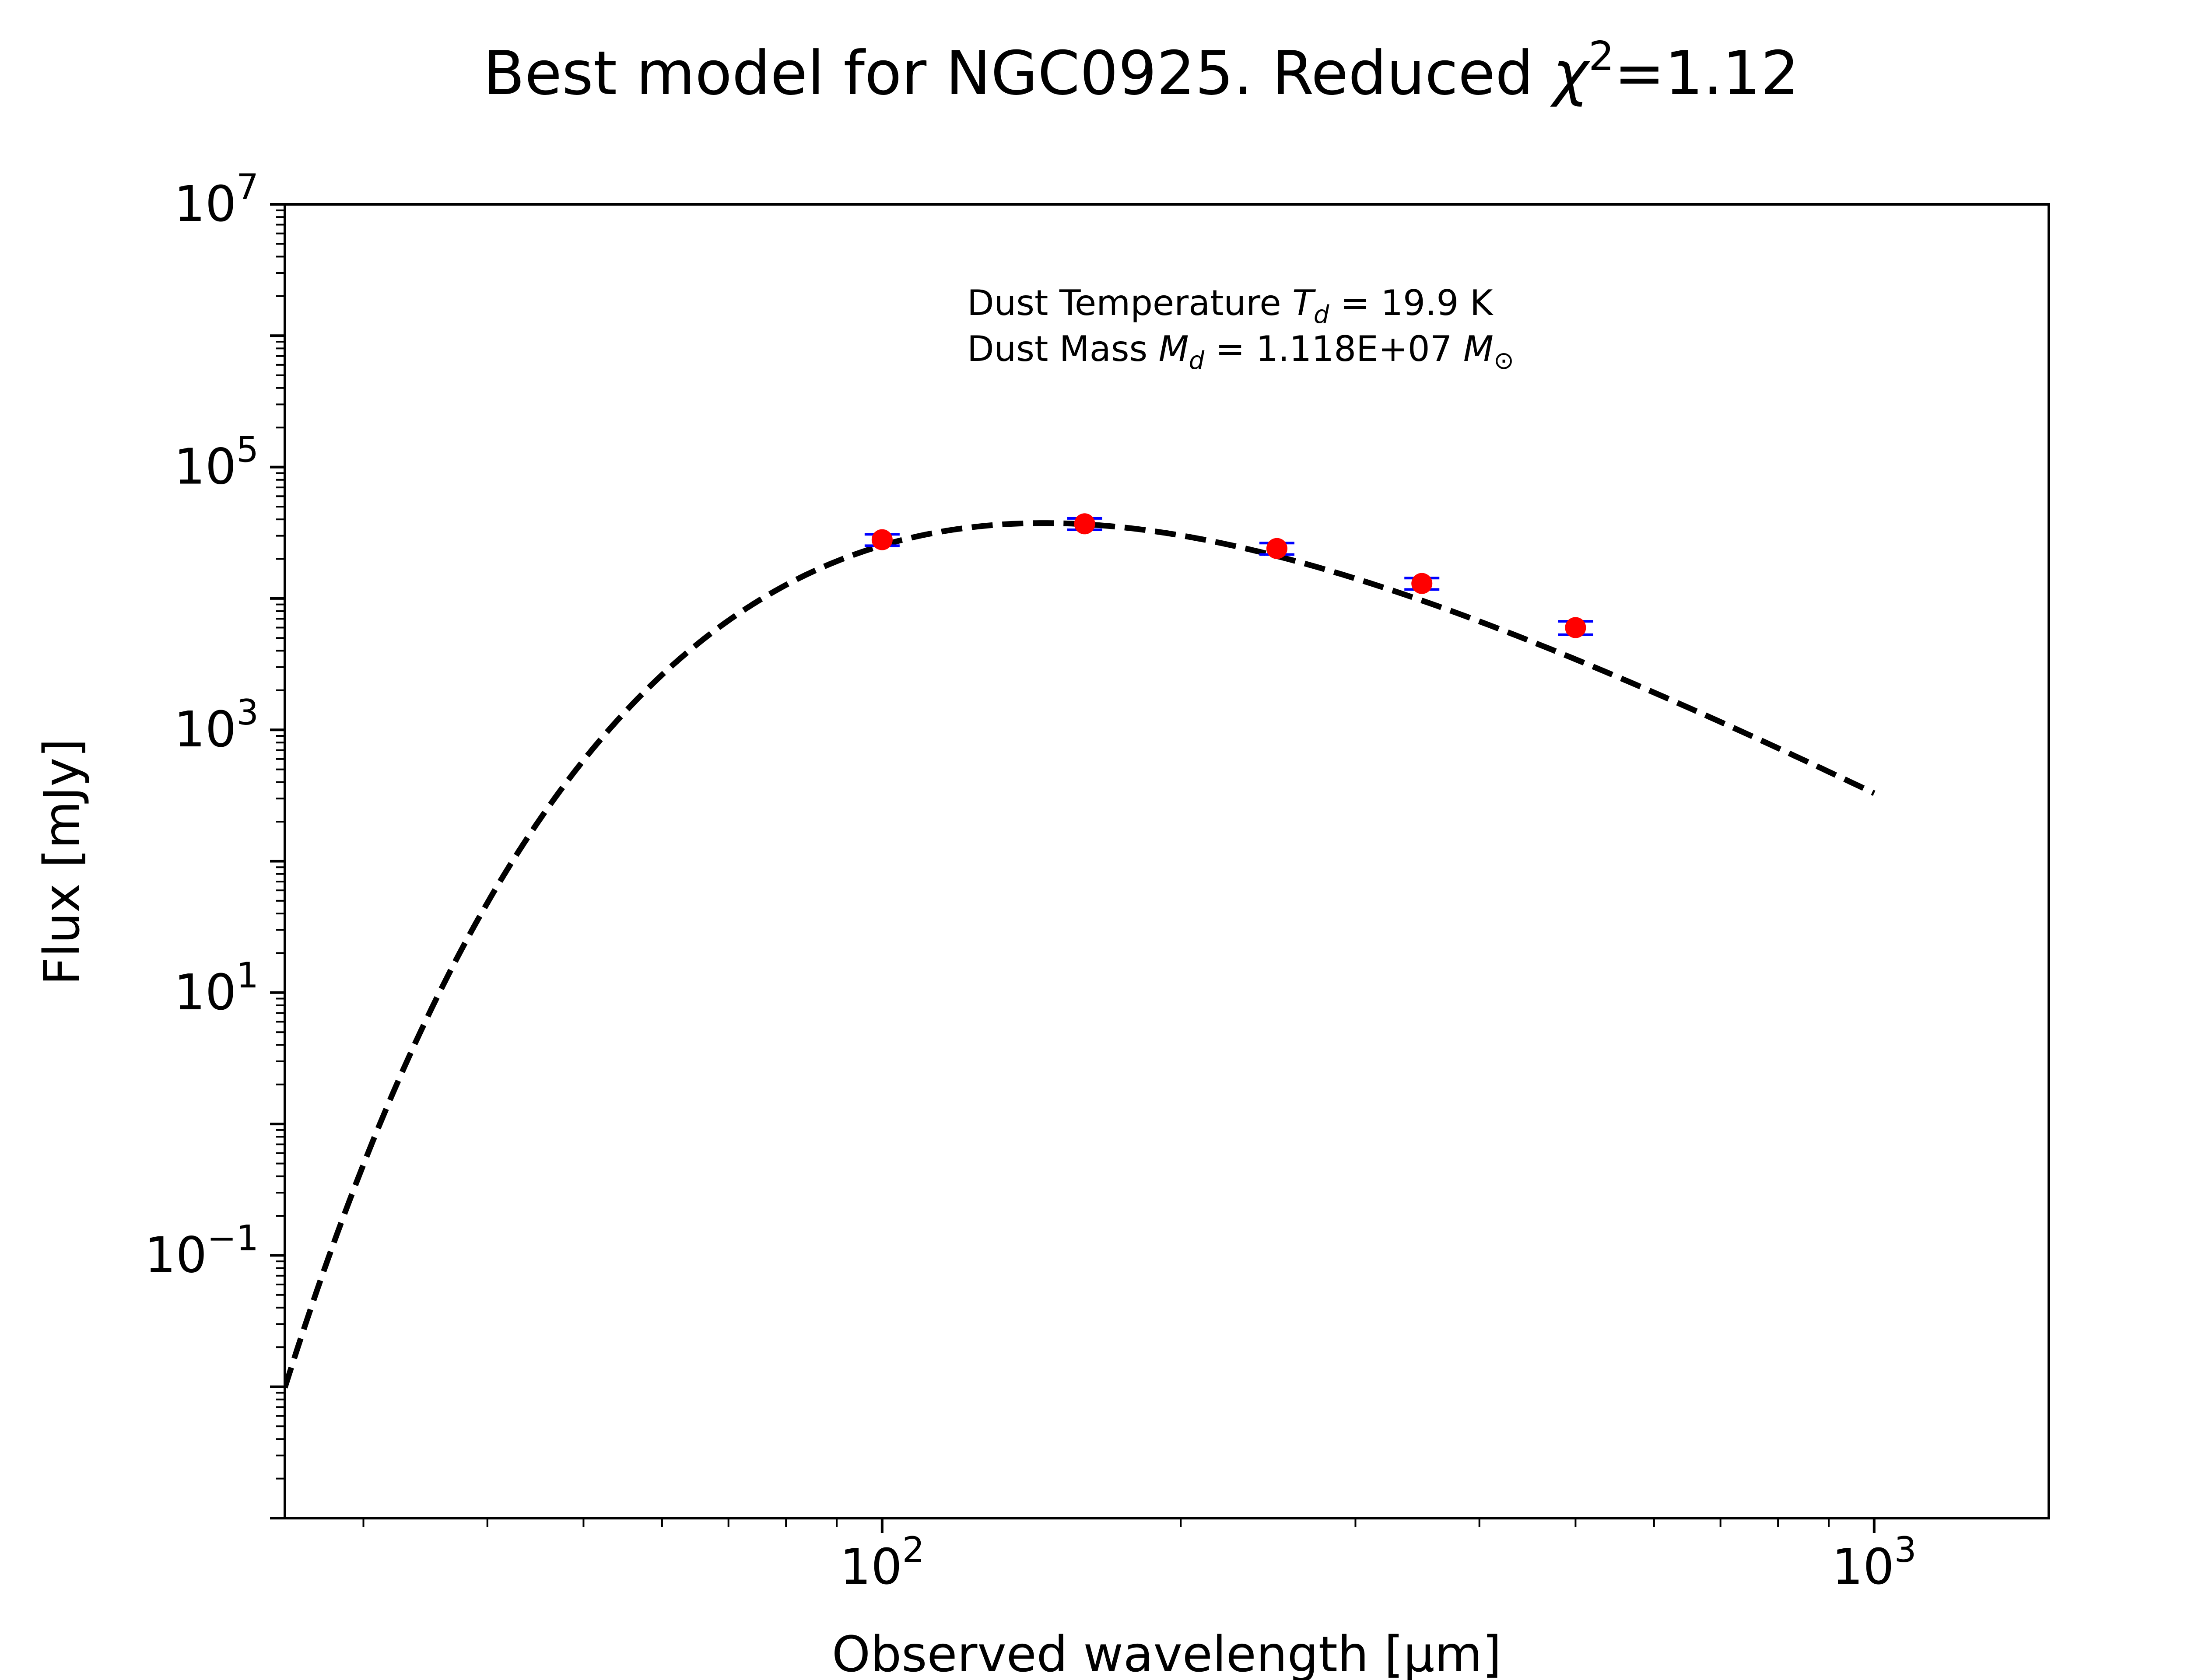 This screenshot has height=1680, width=2188. Describe the element at coordinates (62, 861) in the screenshot. I see `y-axis-label: Flux [mJy]` at that location.